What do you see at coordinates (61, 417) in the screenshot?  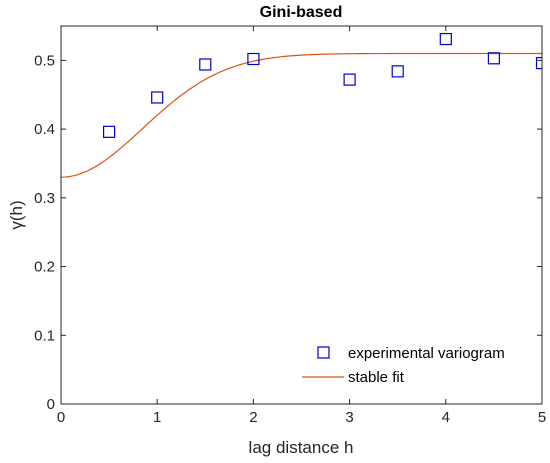 I see `x-tick-label: 0` at bounding box center [61, 417].